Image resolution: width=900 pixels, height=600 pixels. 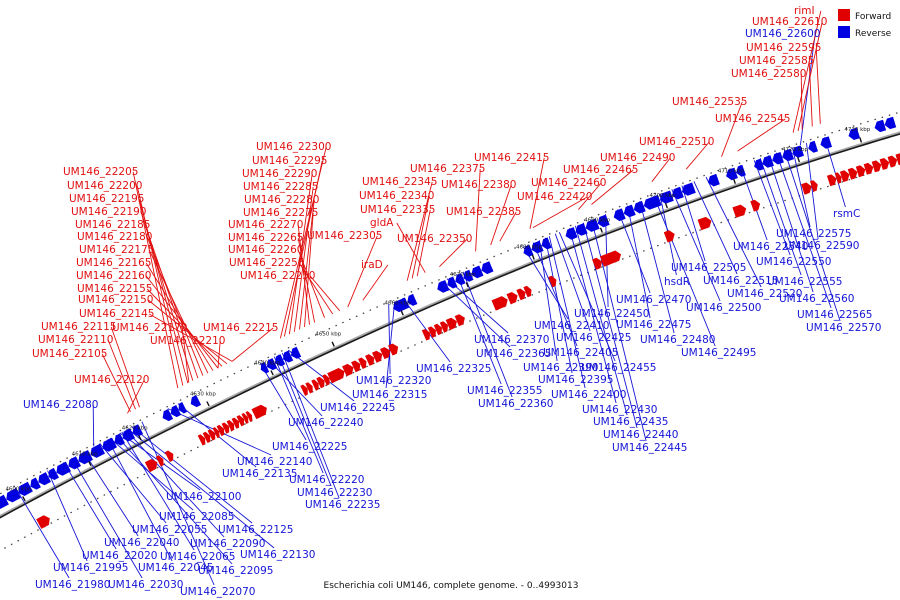 What do you see at coordinates (227, 544) in the screenshot?
I see `reverse-gene-label: UM146_22090` at bounding box center [227, 544].